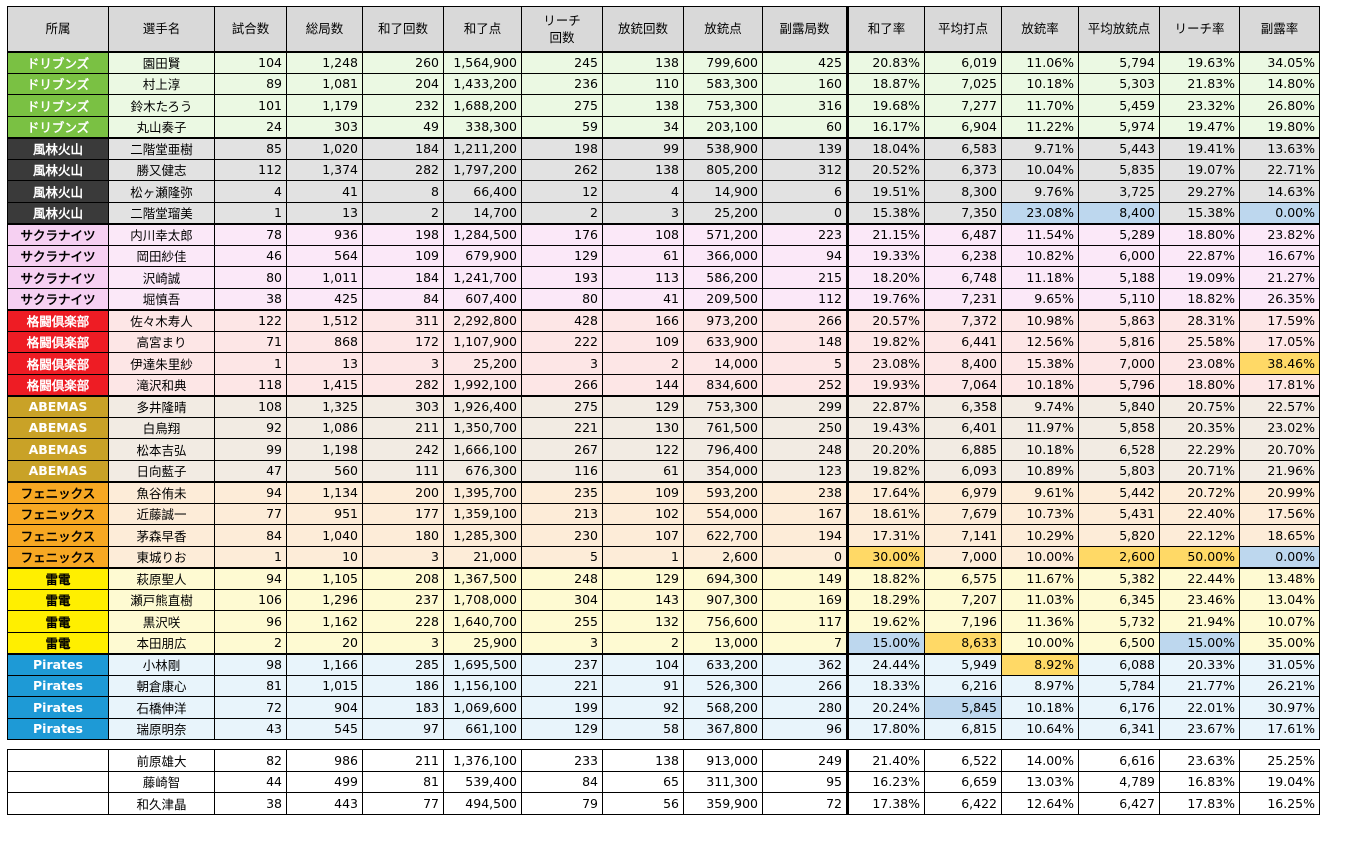 This screenshot has height=847, width=1358. I want to click on player-name-cell: 滝沢和典, so click(161, 384).